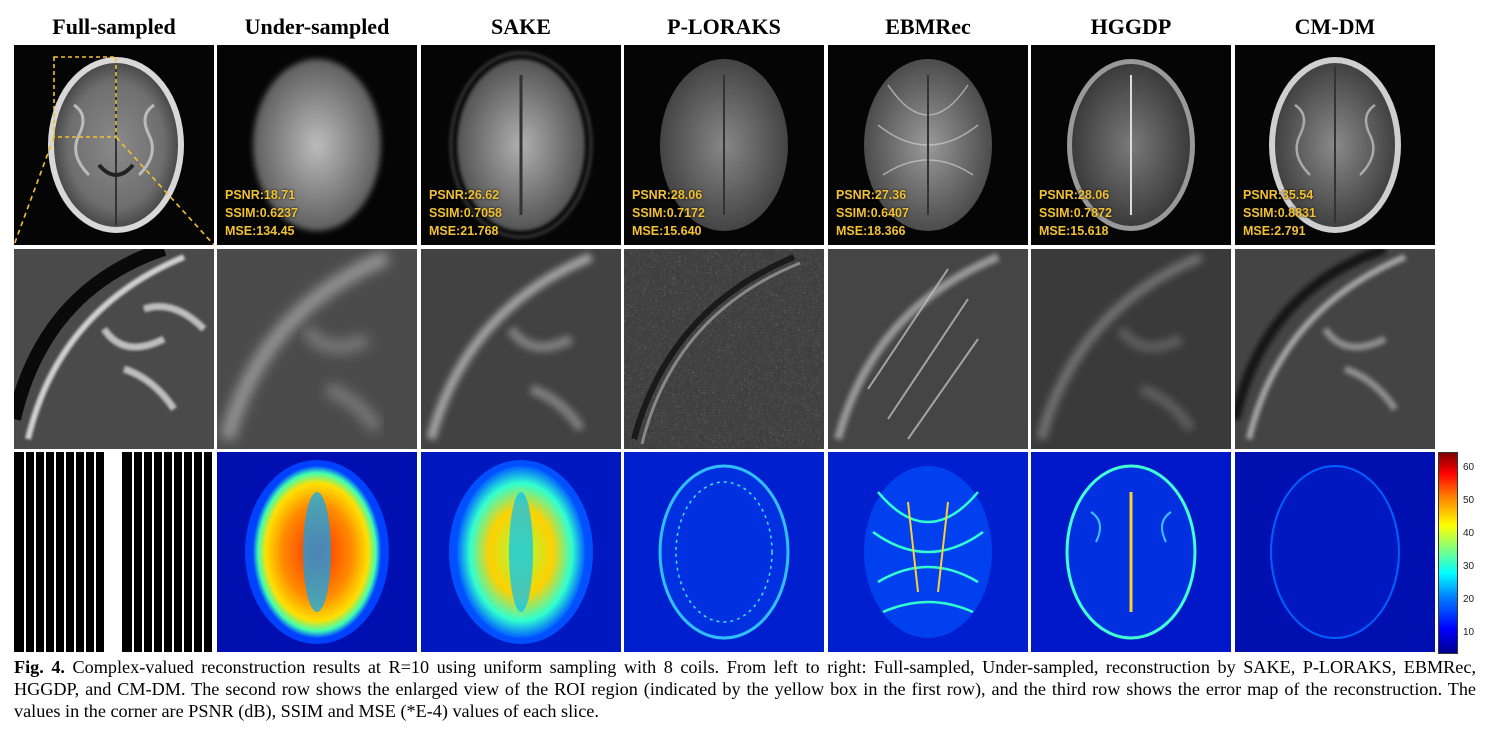 The image size is (1486, 738). What do you see at coordinates (1469, 467) in the screenshot?
I see `colorbar-tick: 60` at bounding box center [1469, 467].